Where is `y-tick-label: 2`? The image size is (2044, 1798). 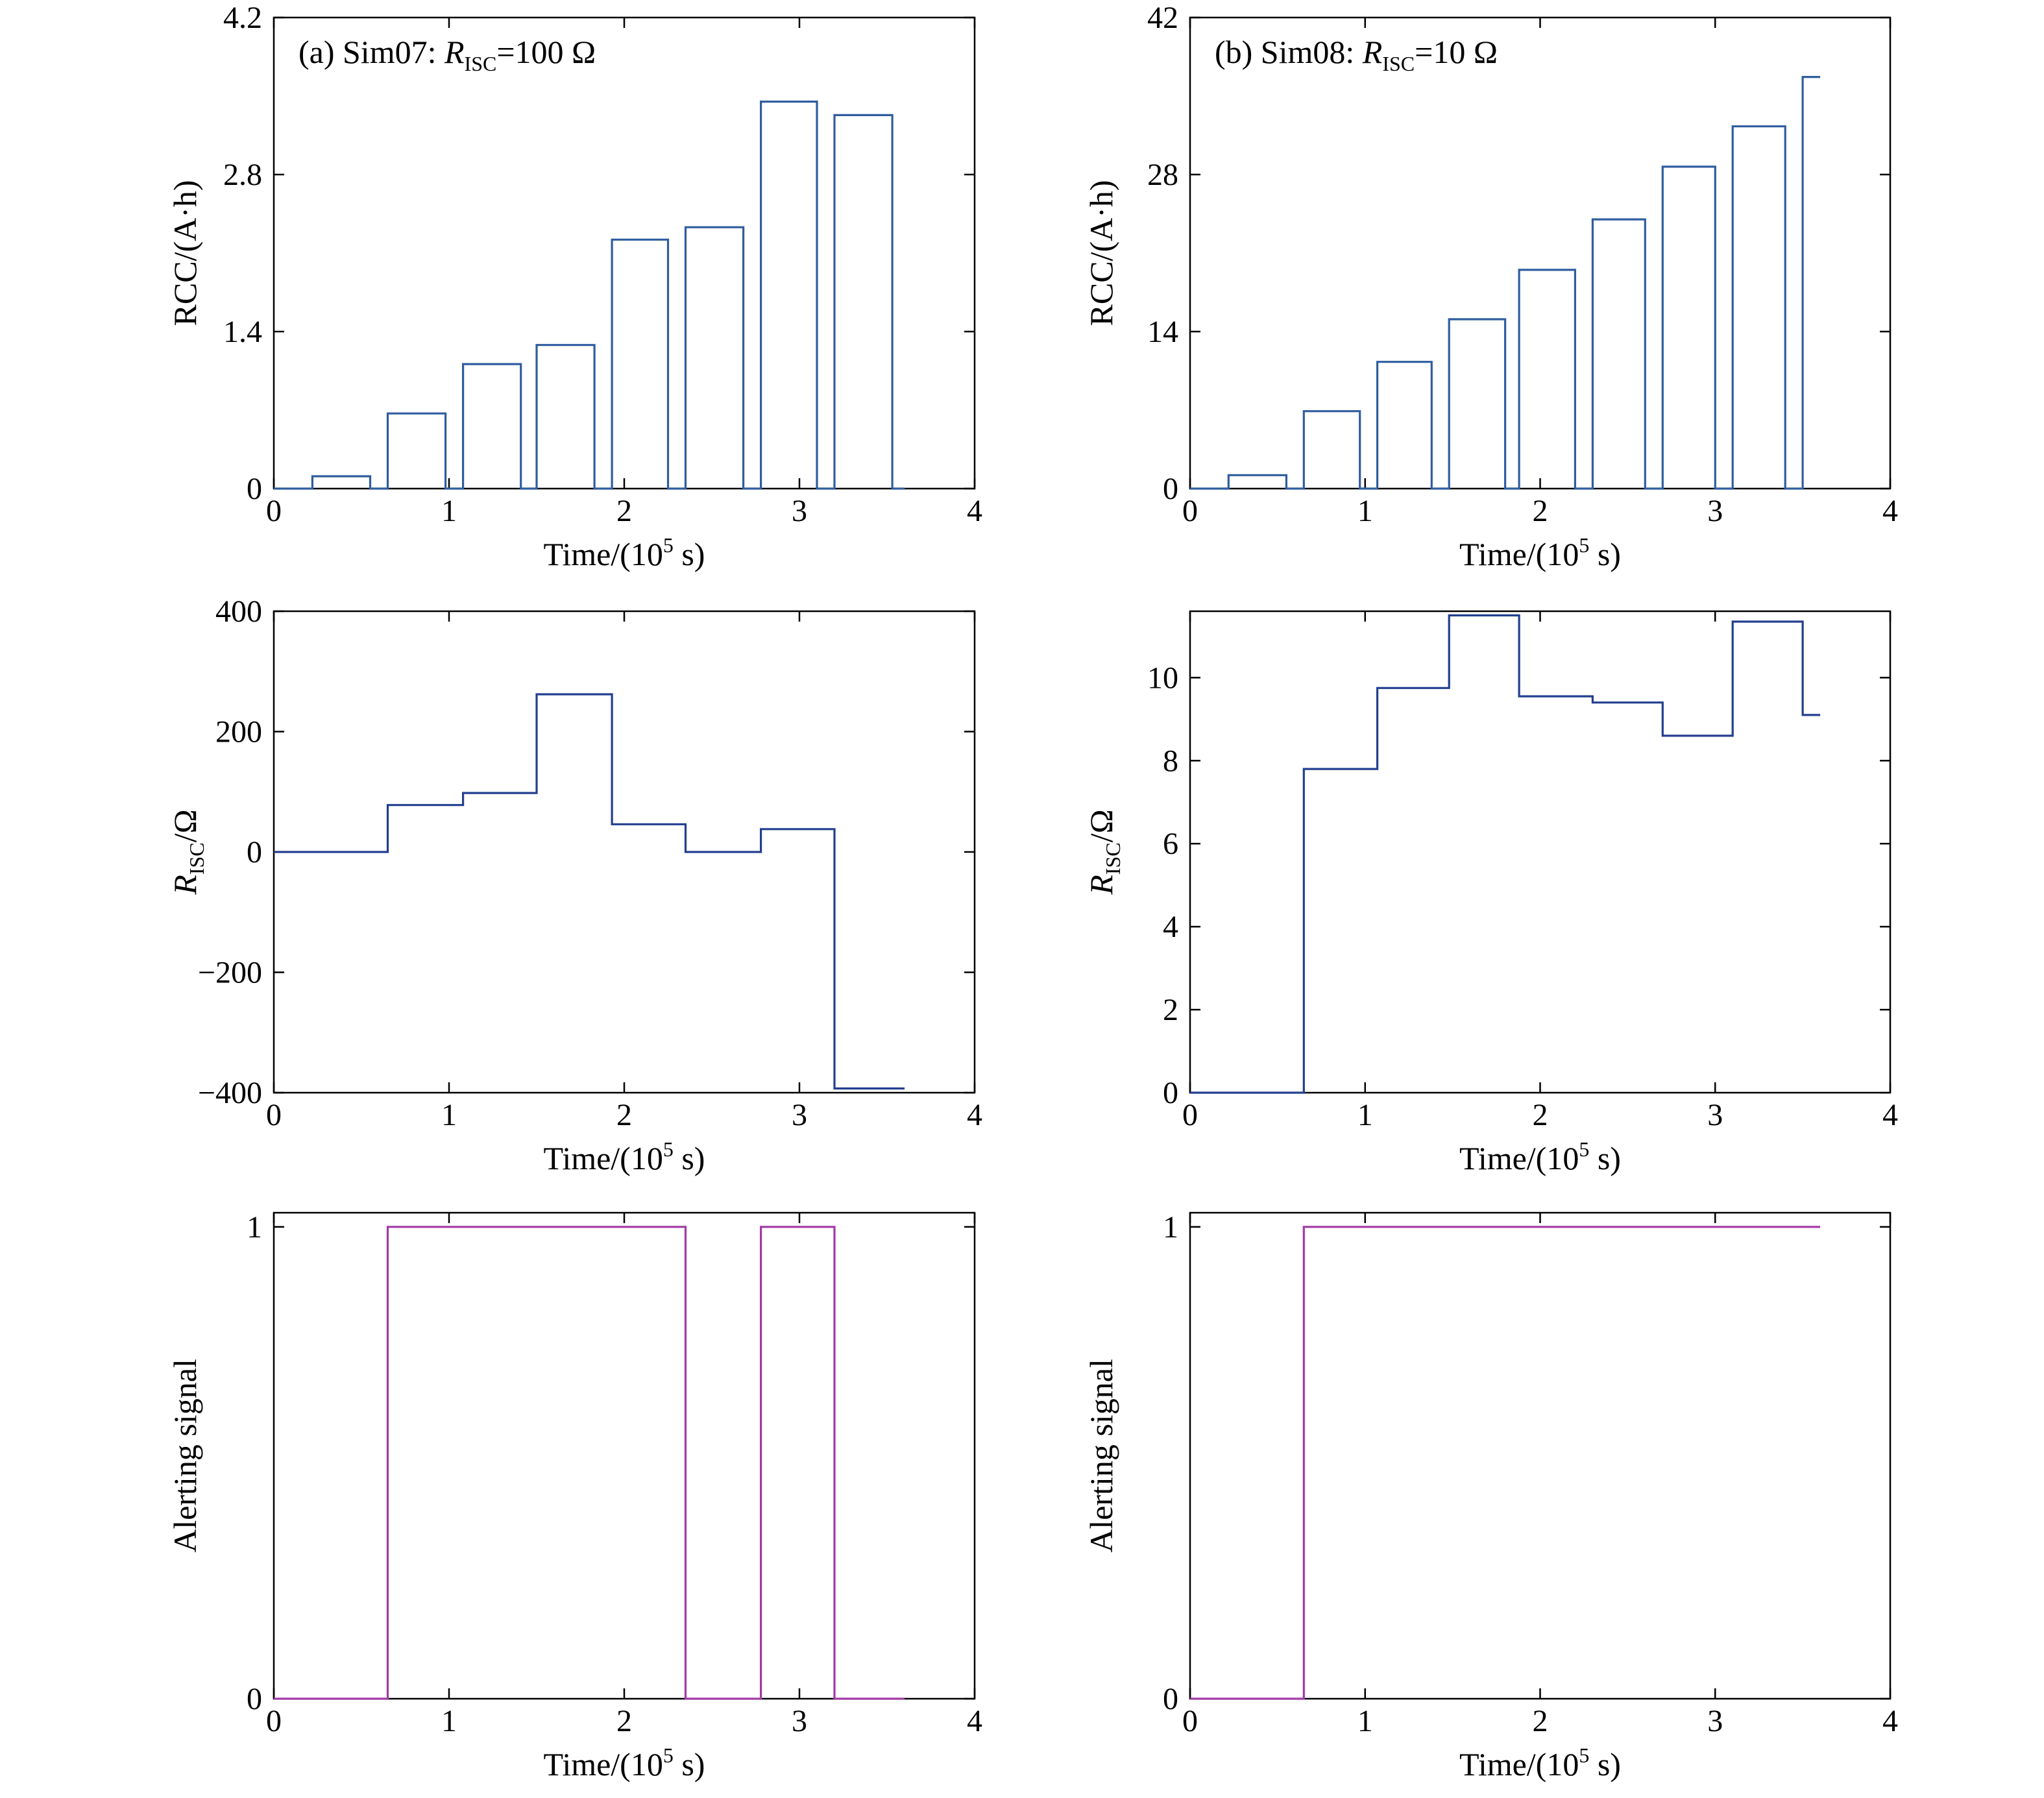 y-tick-label: 2 is located at coordinates (1170, 1010).